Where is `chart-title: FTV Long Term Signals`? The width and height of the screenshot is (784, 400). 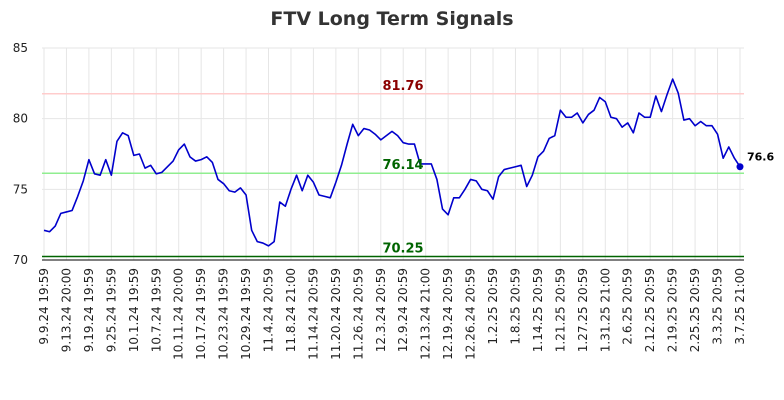
chart-title: FTV Long Term Signals is located at coordinates (391, 19).